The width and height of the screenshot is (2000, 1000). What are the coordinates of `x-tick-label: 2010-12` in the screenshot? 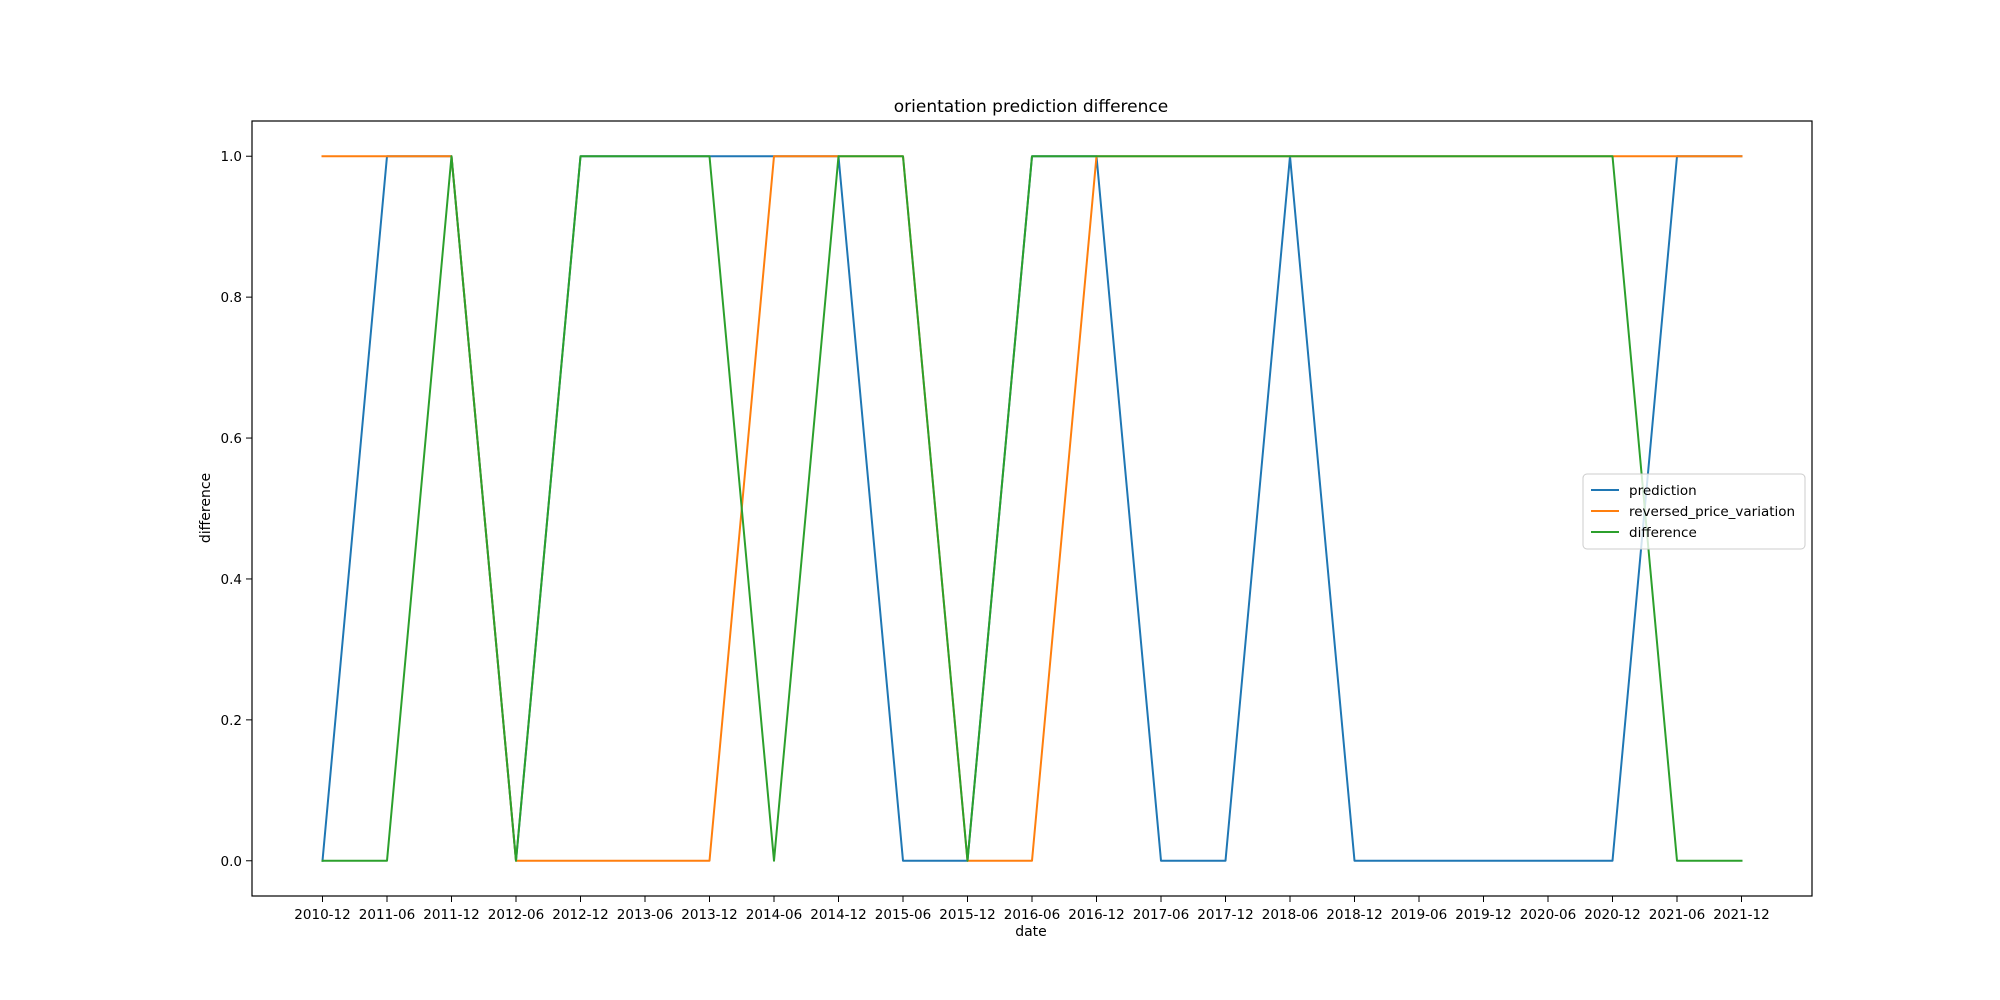 It's located at (322, 915).